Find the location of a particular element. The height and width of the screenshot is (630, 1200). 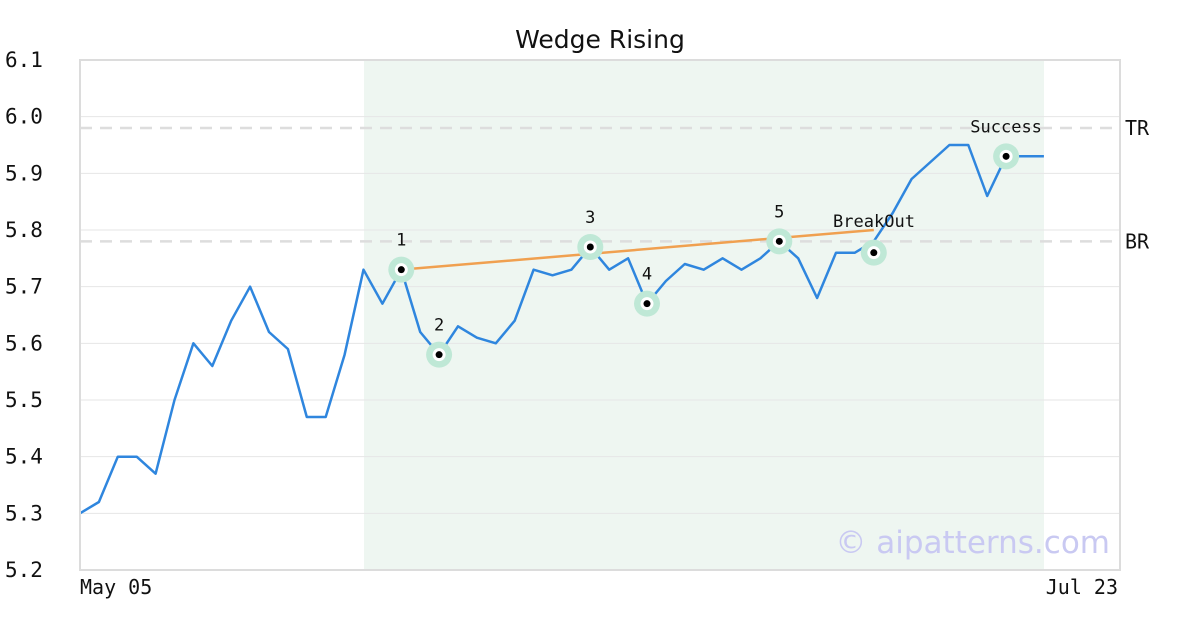

trendline is located at coordinates (637, 249).